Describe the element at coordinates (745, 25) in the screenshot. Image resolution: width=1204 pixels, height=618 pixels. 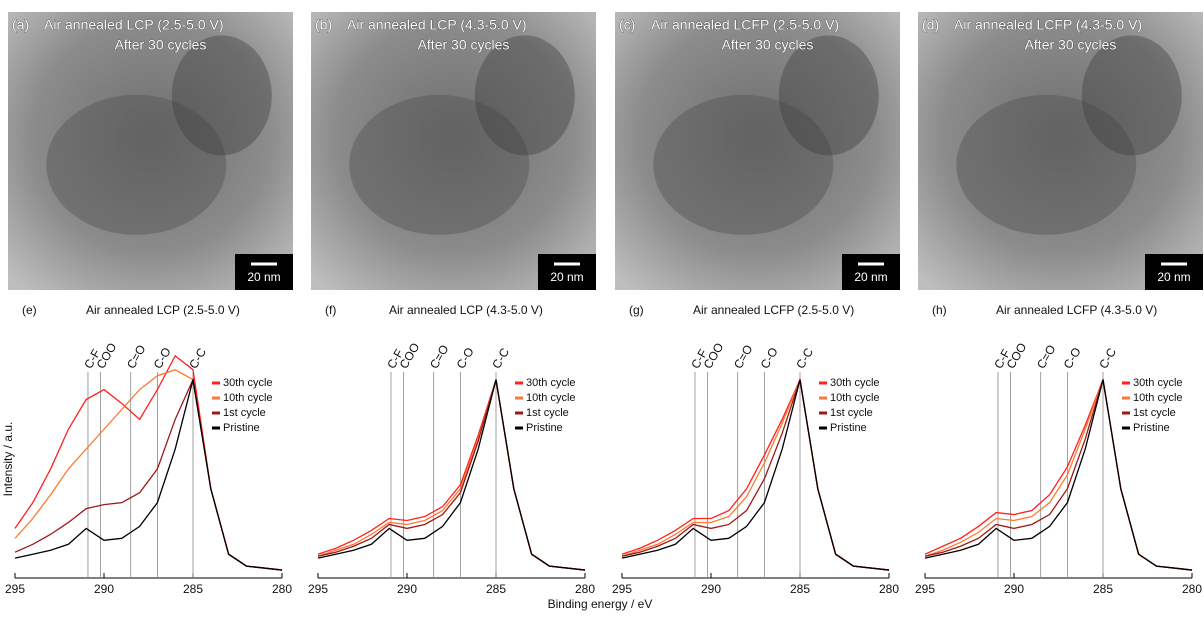
I see `image-title: Air annealed LCFP (2.5-5.0 V)` at that location.